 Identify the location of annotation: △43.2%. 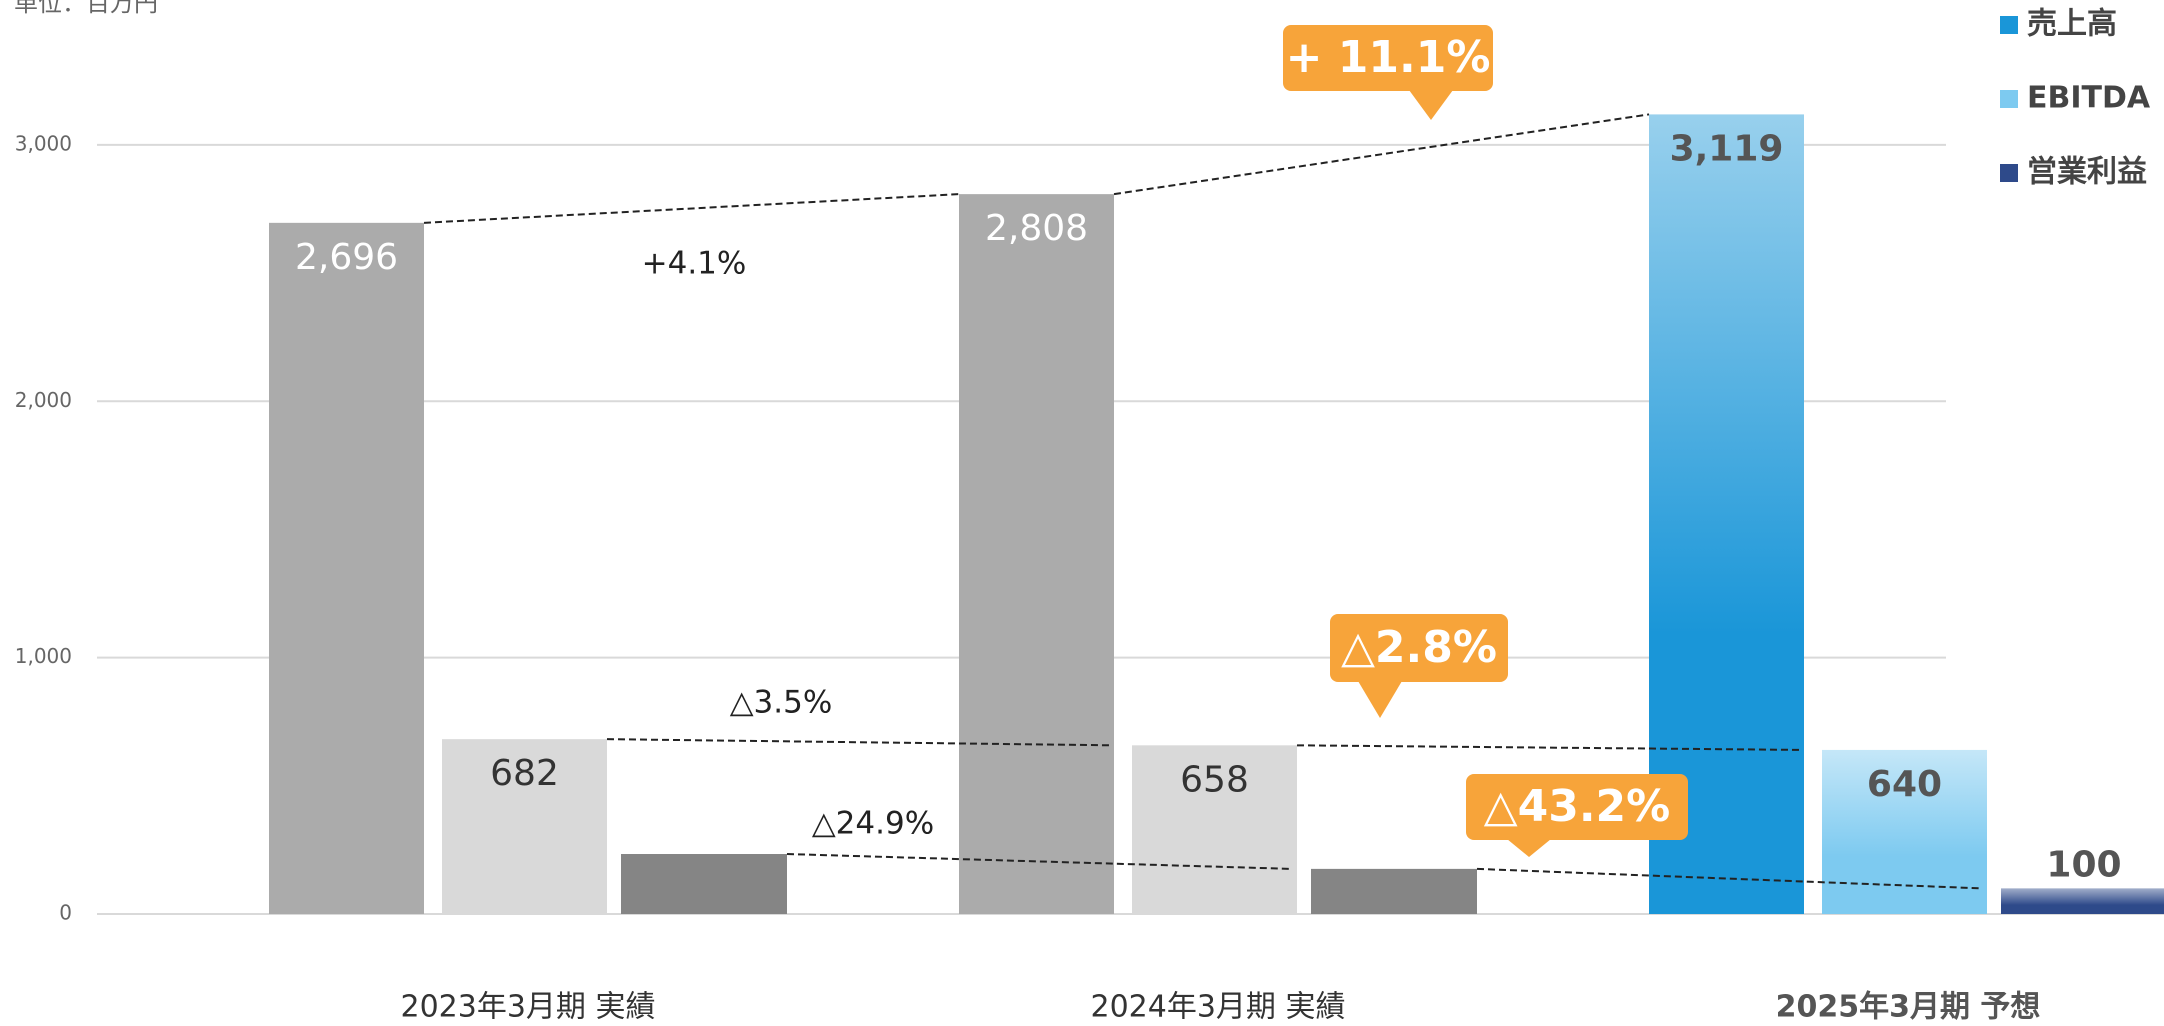
(1577, 806).